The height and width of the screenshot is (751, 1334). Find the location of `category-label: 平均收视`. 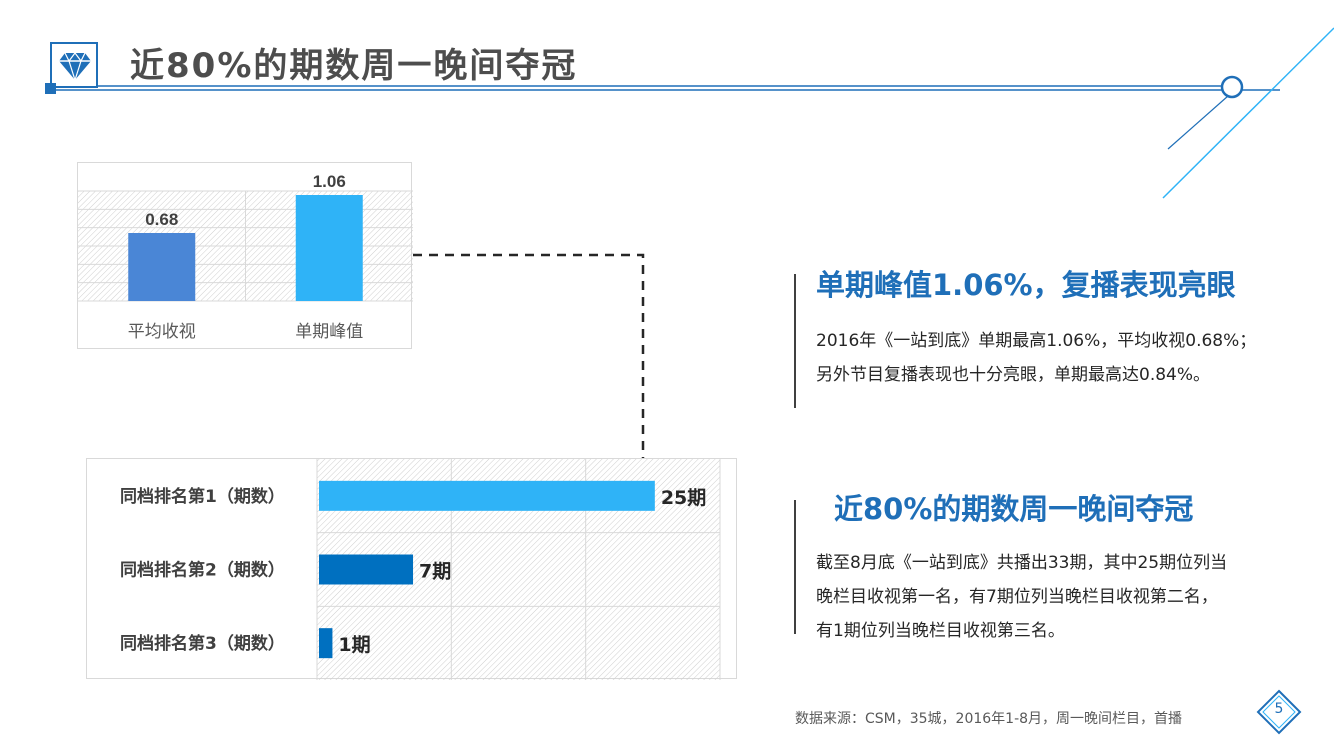

category-label: 平均收视 is located at coordinates (162, 332).